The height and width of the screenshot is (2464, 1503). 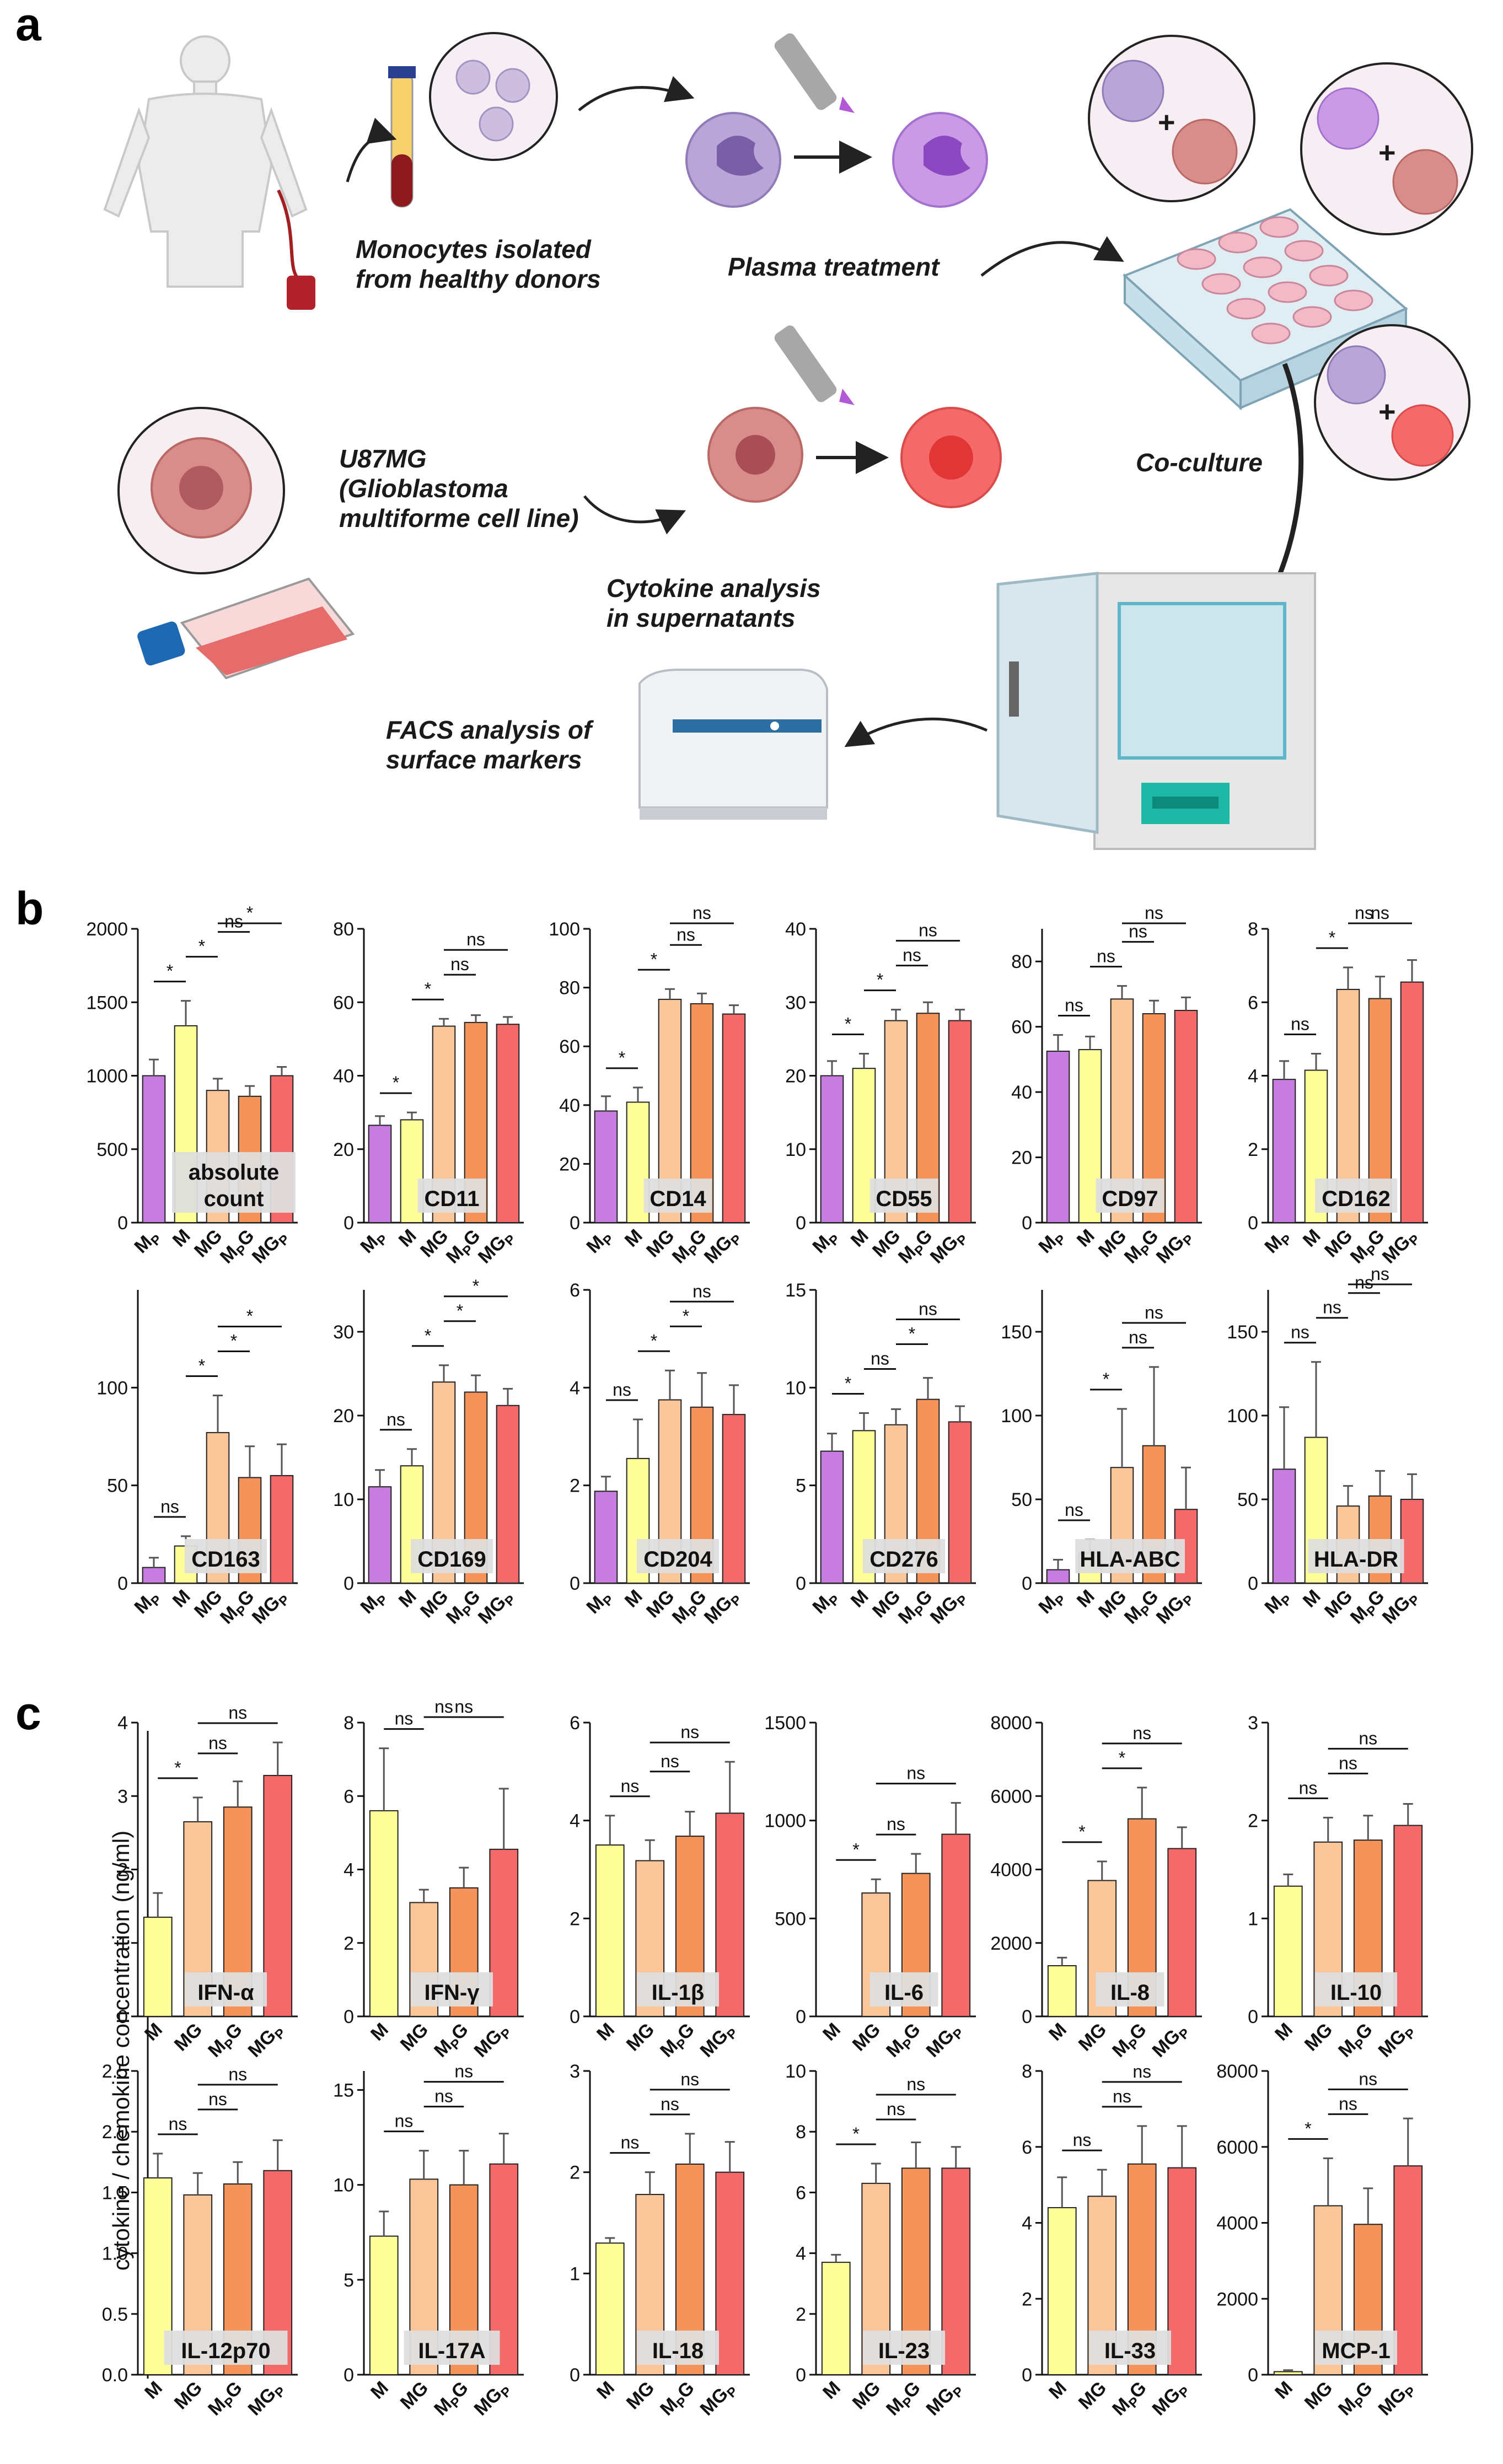 What do you see at coordinates (610, 2309) in the screenshot?
I see `il-18-bar-m` at bounding box center [610, 2309].